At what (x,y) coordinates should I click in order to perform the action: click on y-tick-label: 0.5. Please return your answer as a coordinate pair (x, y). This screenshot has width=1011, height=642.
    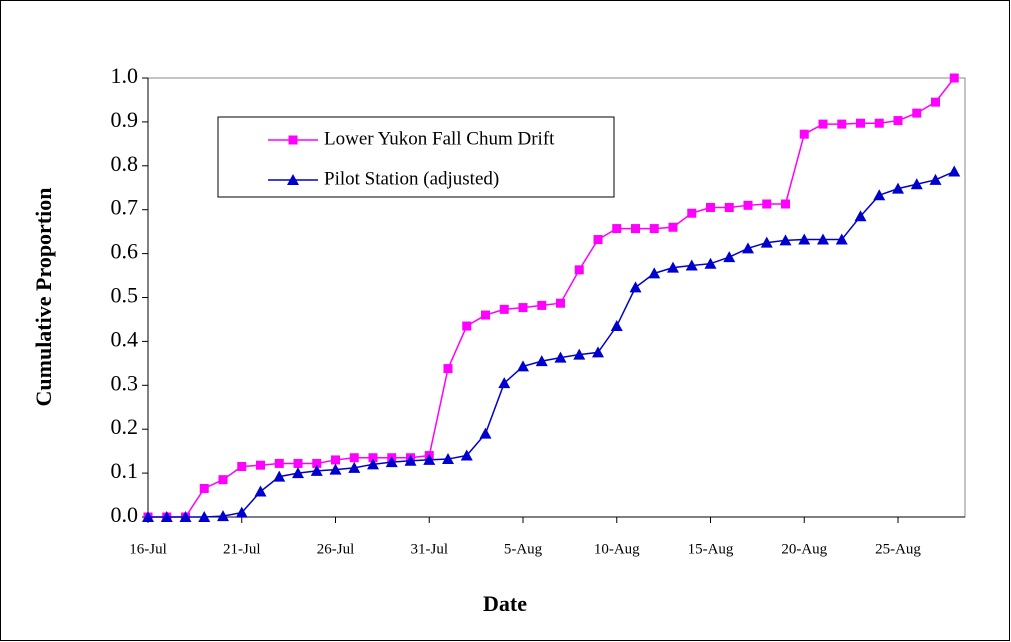
    Looking at the image, I should click on (125, 295).